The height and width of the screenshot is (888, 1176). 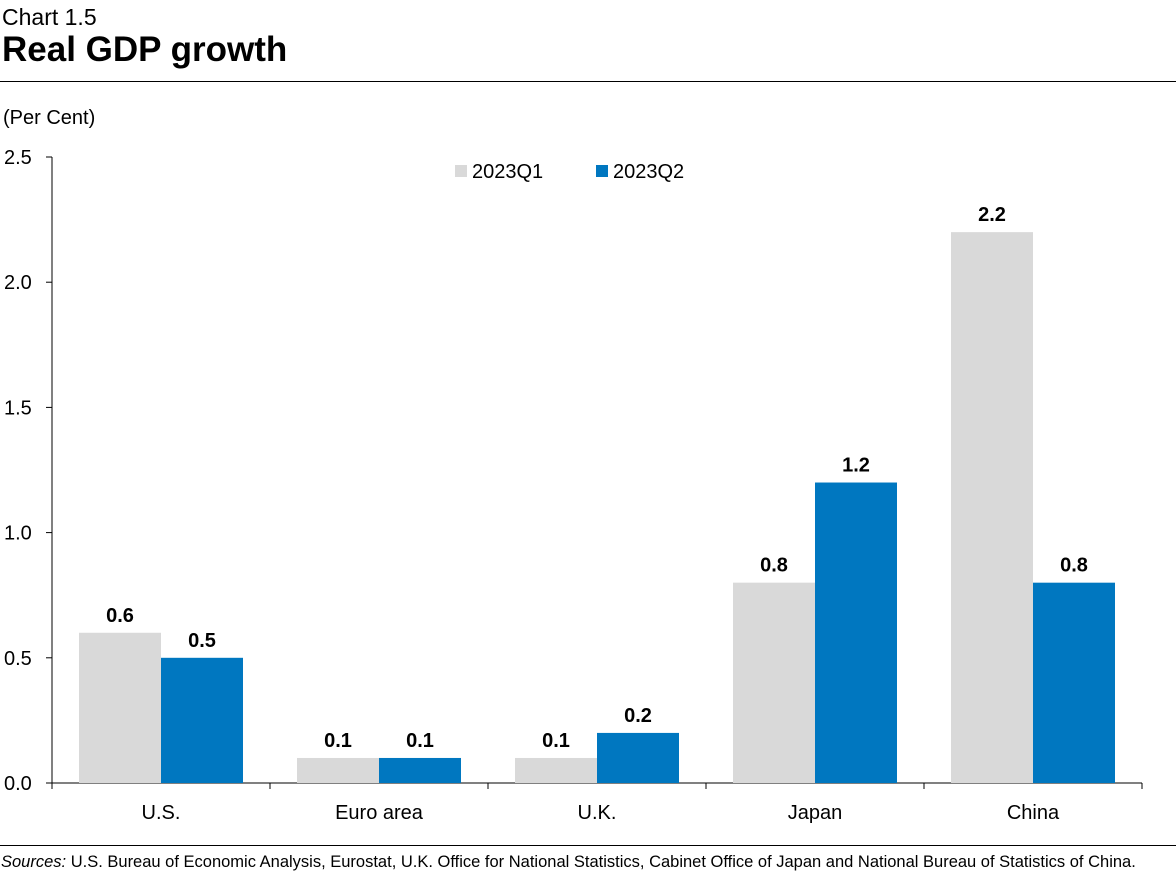 What do you see at coordinates (856, 466) in the screenshot?
I see `data-label: 1.2` at bounding box center [856, 466].